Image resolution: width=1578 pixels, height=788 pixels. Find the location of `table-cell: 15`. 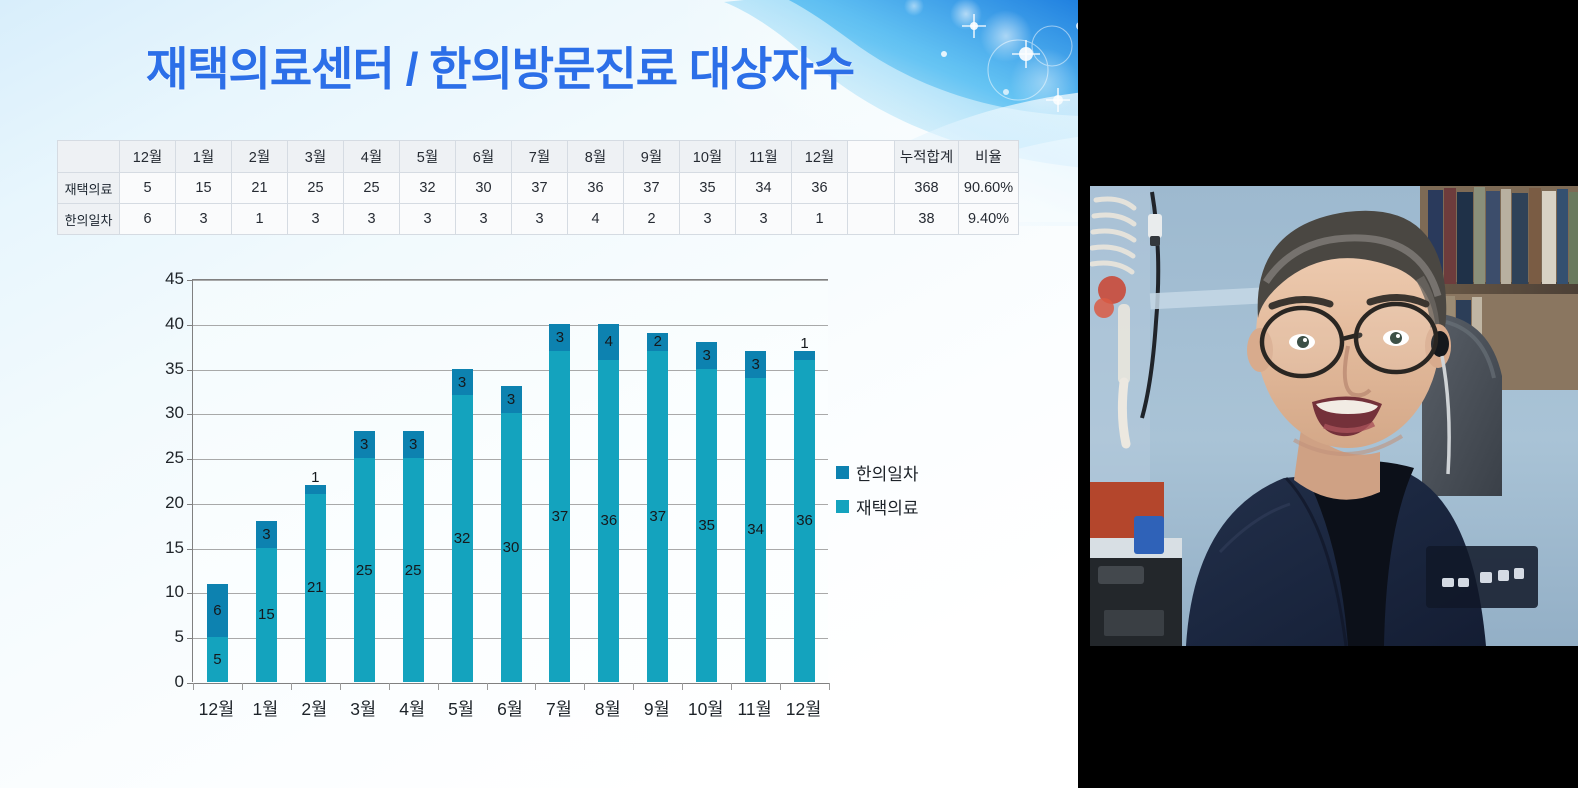

table-cell: 15 is located at coordinates (203, 188).